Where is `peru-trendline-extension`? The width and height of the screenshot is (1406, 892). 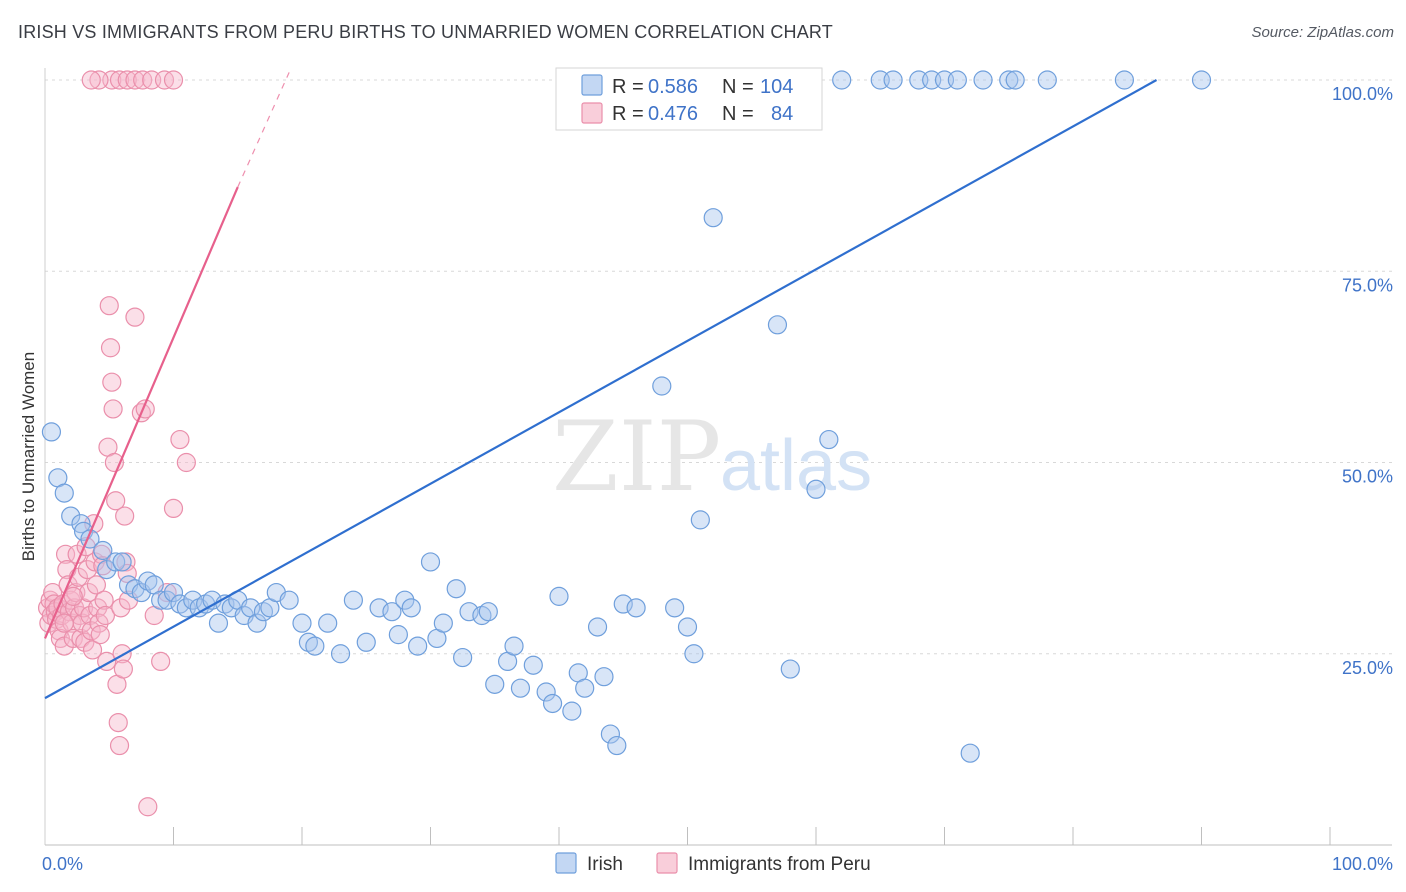 peru-trendline-extension is located at coordinates (263, 130).